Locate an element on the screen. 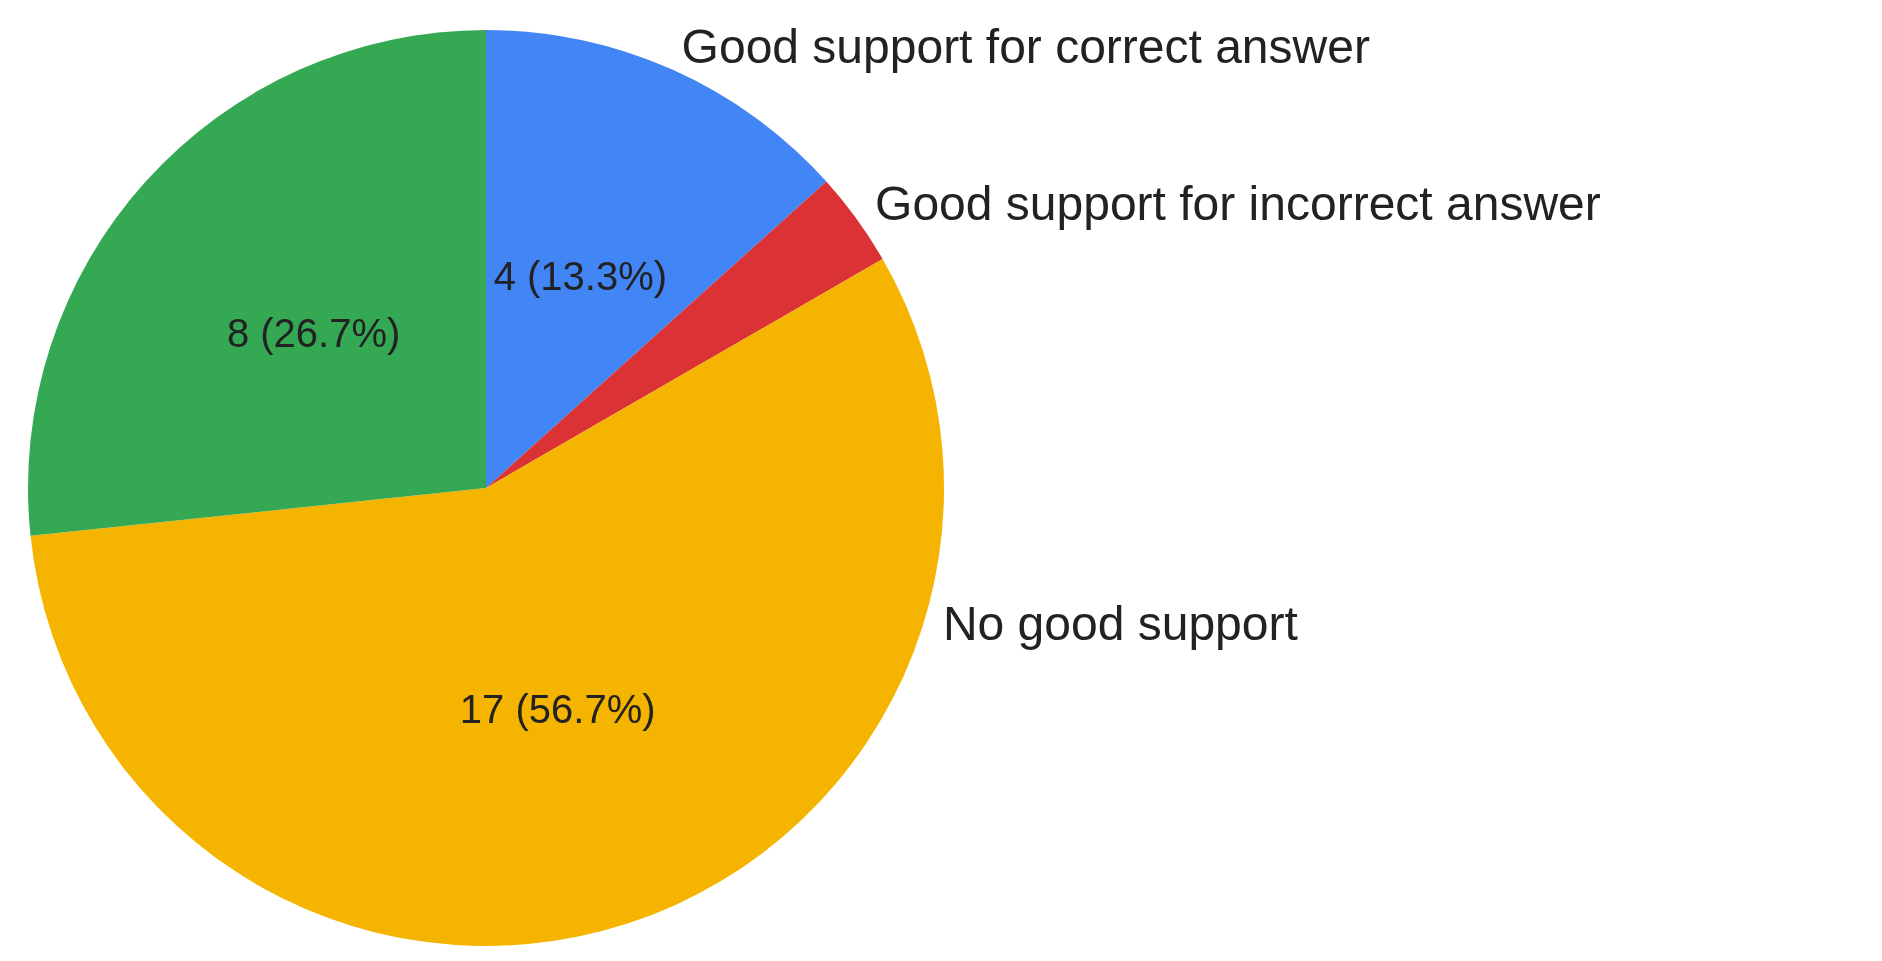 The height and width of the screenshot is (961, 1882). data-label: 17 (56.7%) is located at coordinates (557, 708).